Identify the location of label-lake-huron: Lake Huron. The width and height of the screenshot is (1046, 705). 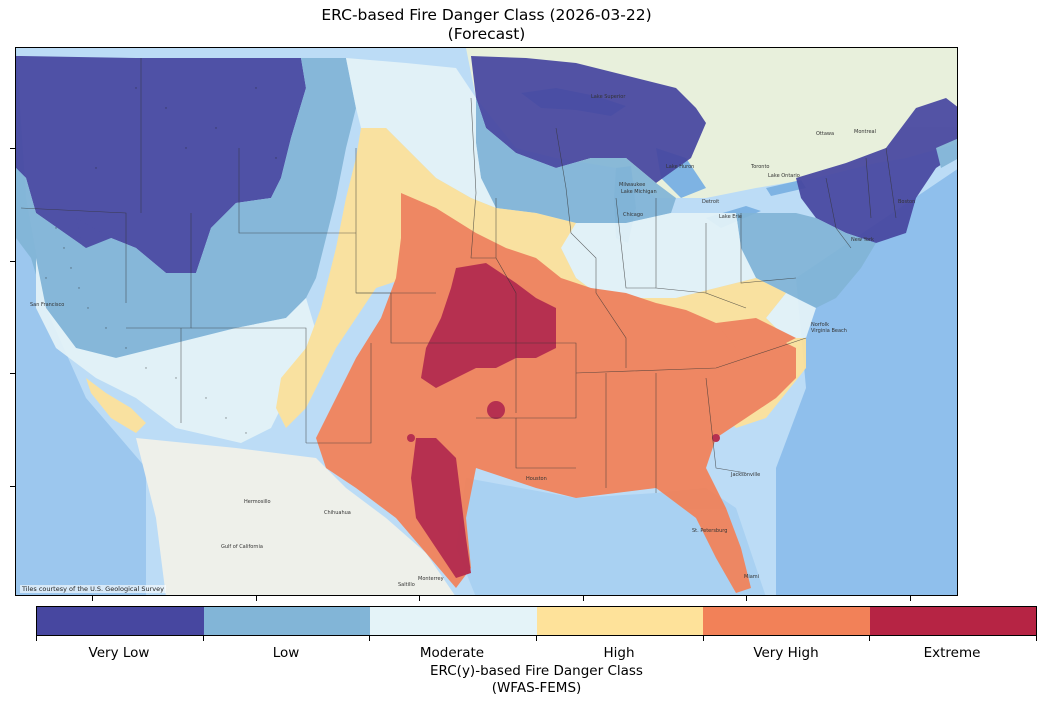
(680, 167).